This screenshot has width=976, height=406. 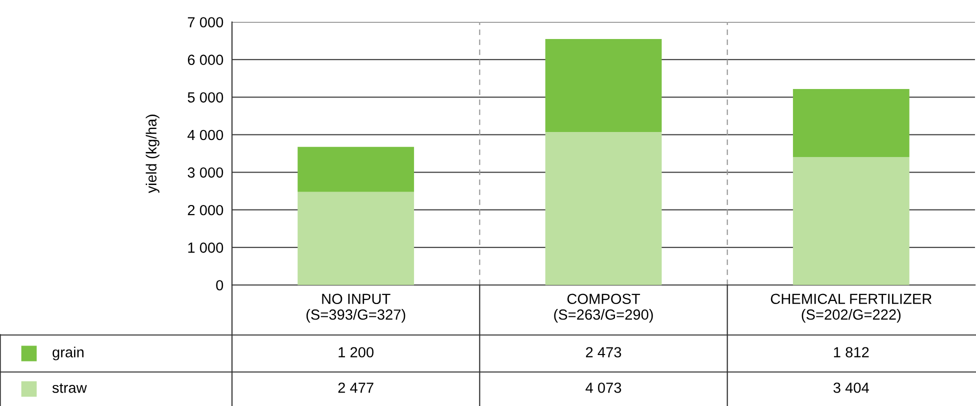 I want to click on y-tick-label: 2 000, so click(x=206, y=210).